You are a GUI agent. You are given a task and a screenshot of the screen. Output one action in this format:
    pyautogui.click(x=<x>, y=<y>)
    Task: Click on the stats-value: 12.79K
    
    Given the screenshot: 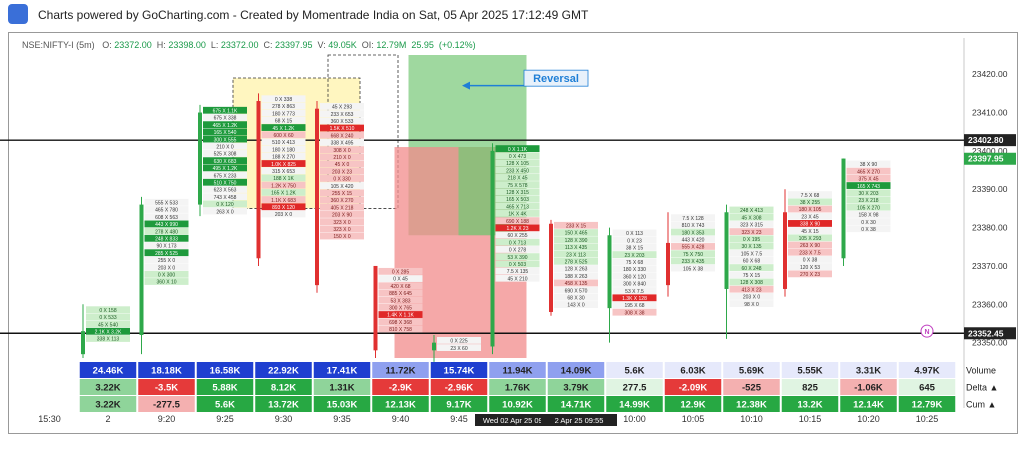 What is the action you would take?
    pyautogui.click(x=927, y=405)
    